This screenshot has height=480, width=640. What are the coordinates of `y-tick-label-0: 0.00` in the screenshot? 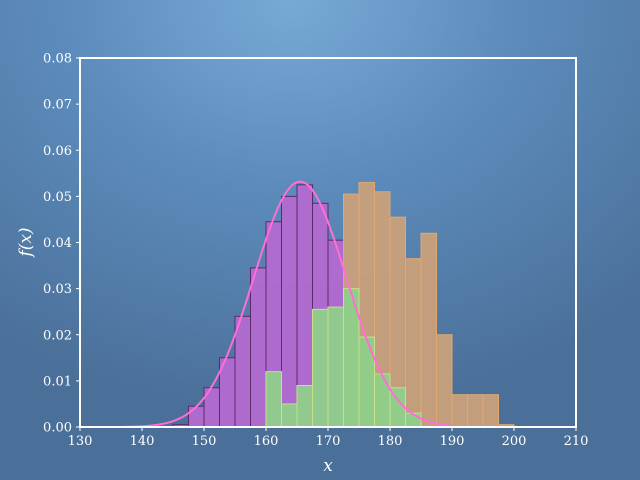 It's located at (57, 428).